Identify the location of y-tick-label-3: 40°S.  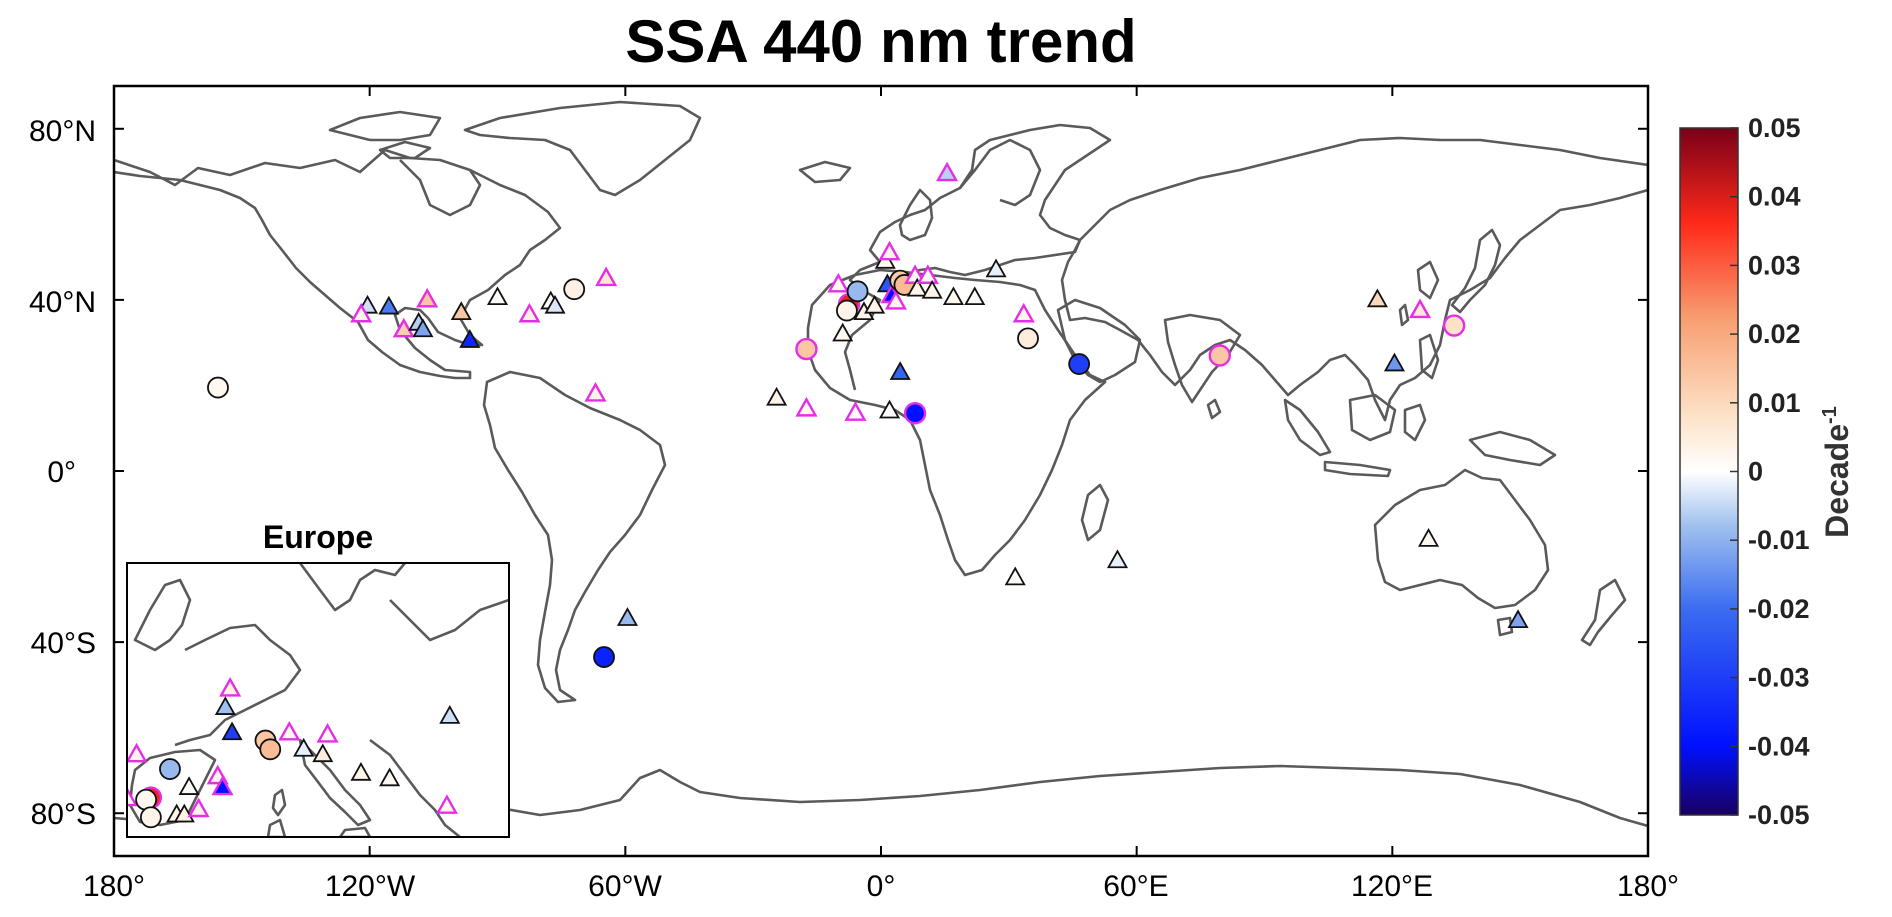
(63, 643).